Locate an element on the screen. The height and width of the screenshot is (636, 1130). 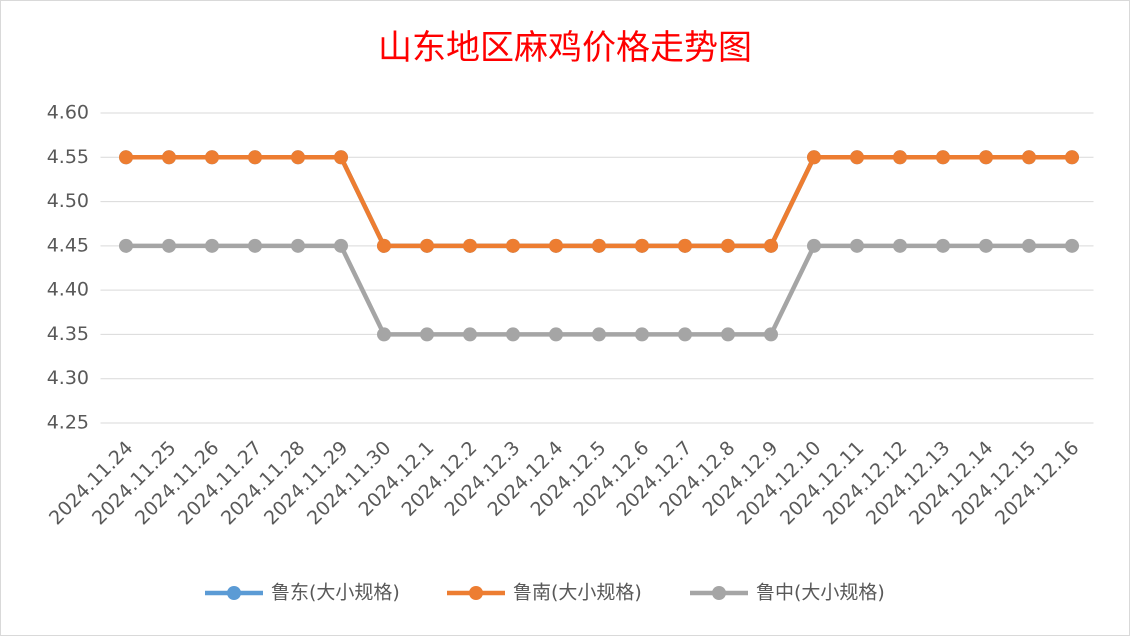
legend-label: 鲁东(大小规格) is located at coordinates (335, 593).